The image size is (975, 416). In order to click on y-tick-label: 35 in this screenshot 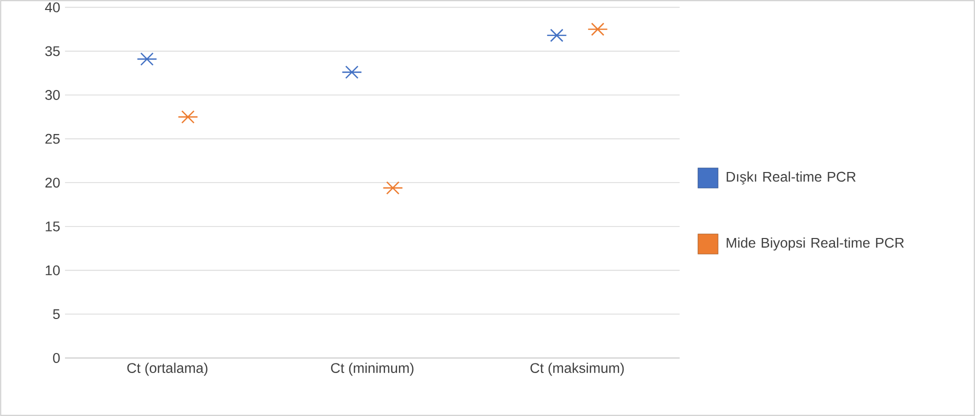, I will do `click(52, 51)`.